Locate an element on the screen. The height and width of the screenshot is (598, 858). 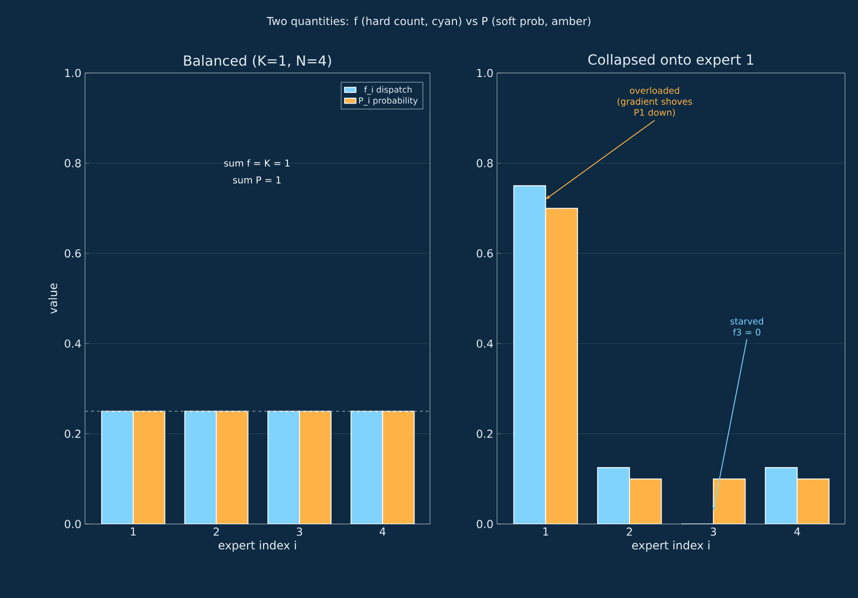
y-axis-title: value is located at coordinates (53, 298).